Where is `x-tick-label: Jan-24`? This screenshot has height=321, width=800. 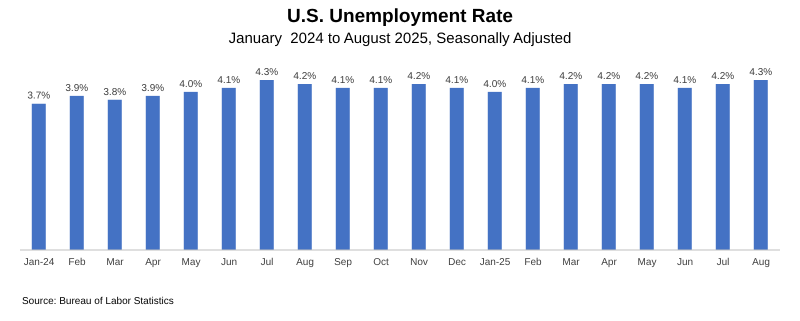
x-tick-label: Jan-24 is located at coordinates (39, 262).